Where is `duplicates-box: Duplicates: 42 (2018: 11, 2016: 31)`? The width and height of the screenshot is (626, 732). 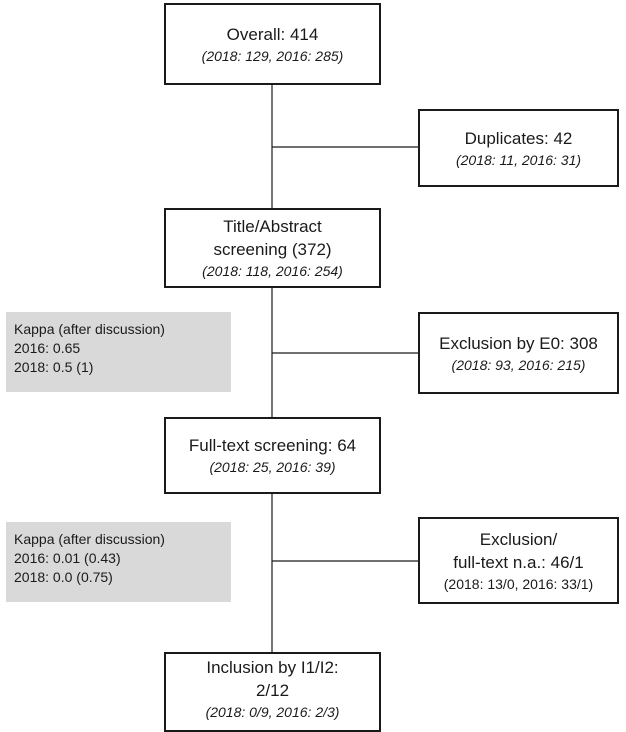
duplicates-box: Duplicates: 42 (2018: 11, 2016: 31) is located at coordinates (518, 148).